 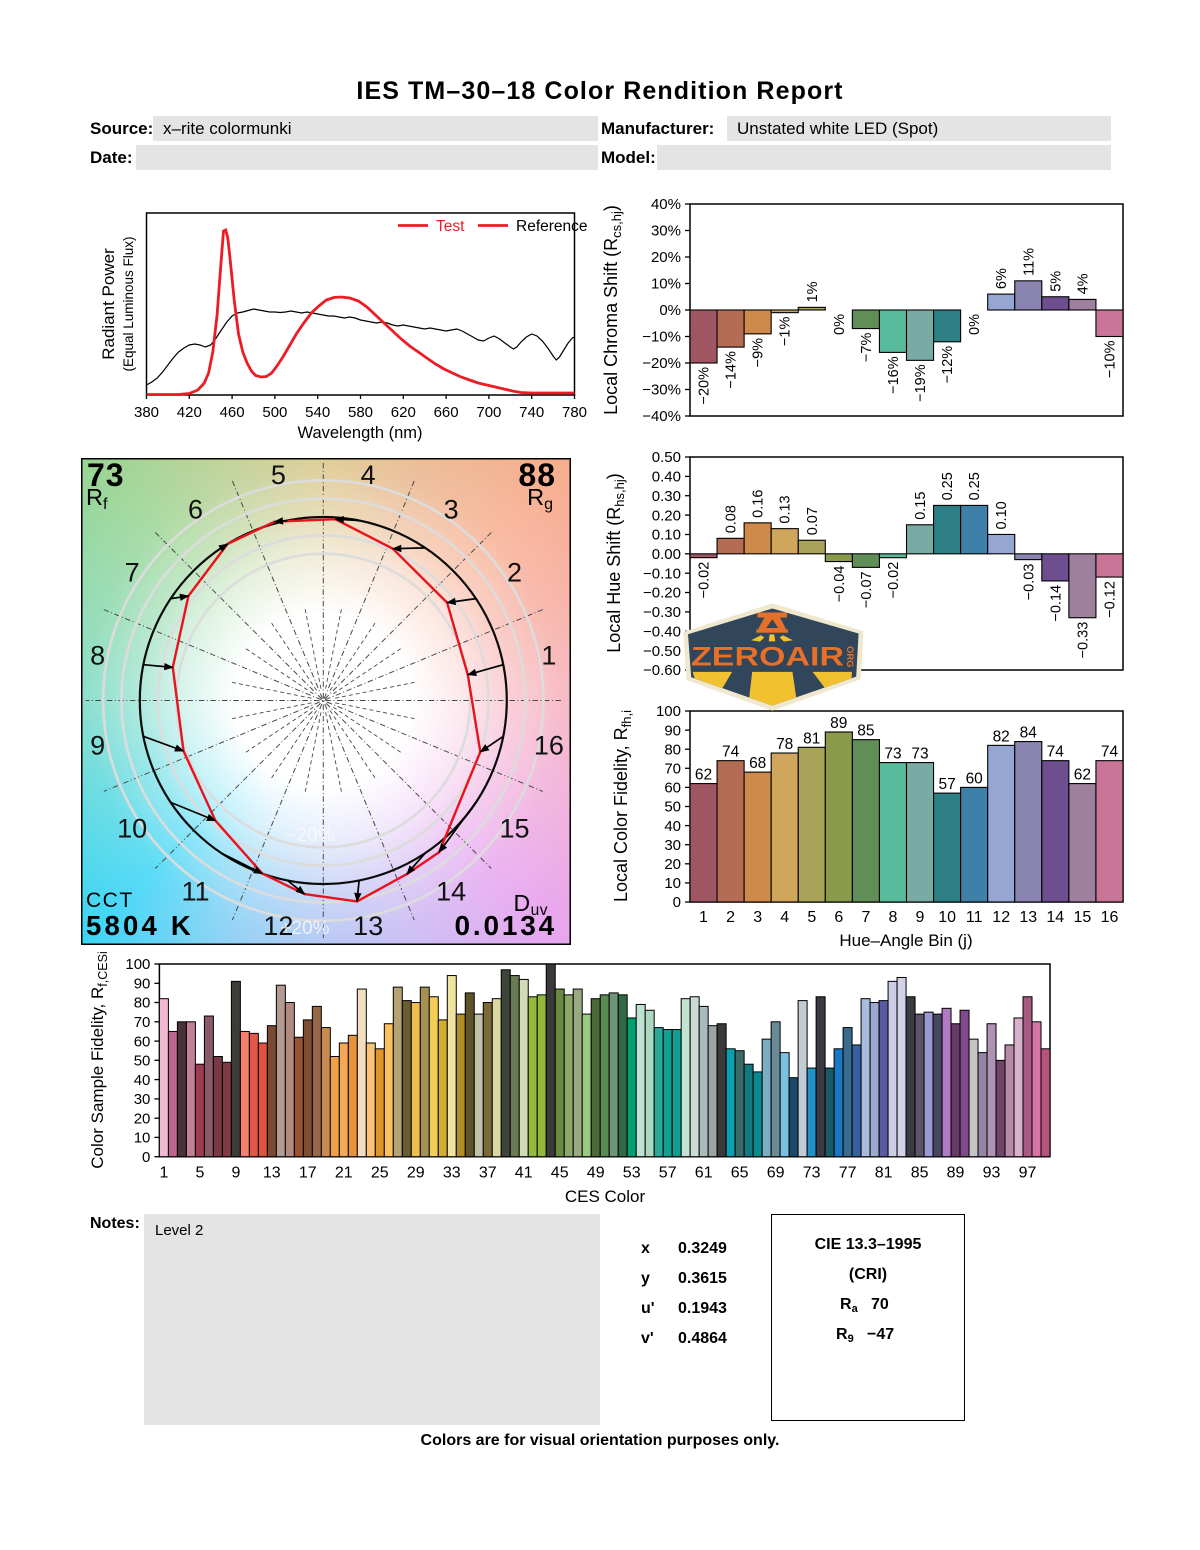 I want to click on svg-text: 4%, so click(x=1083, y=283).